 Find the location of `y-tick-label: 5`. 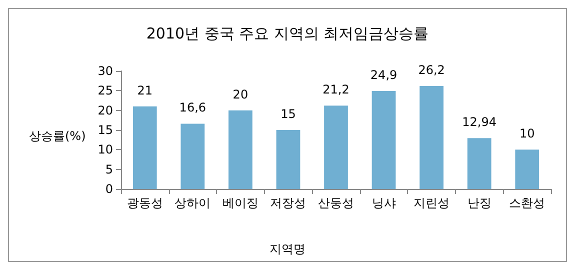

y-tick-label: 5 is located at coordinates (109, 169).